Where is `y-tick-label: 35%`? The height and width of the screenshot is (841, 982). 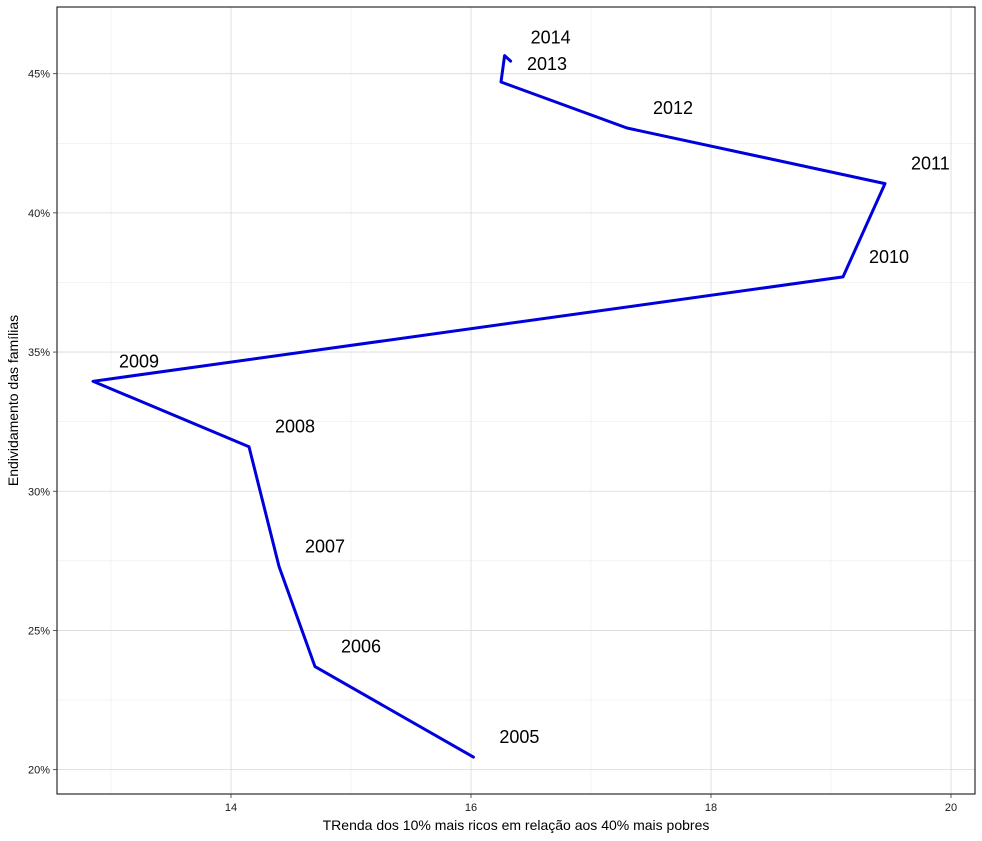
y-tick-label: 35% is located at coordinates (39, 353).